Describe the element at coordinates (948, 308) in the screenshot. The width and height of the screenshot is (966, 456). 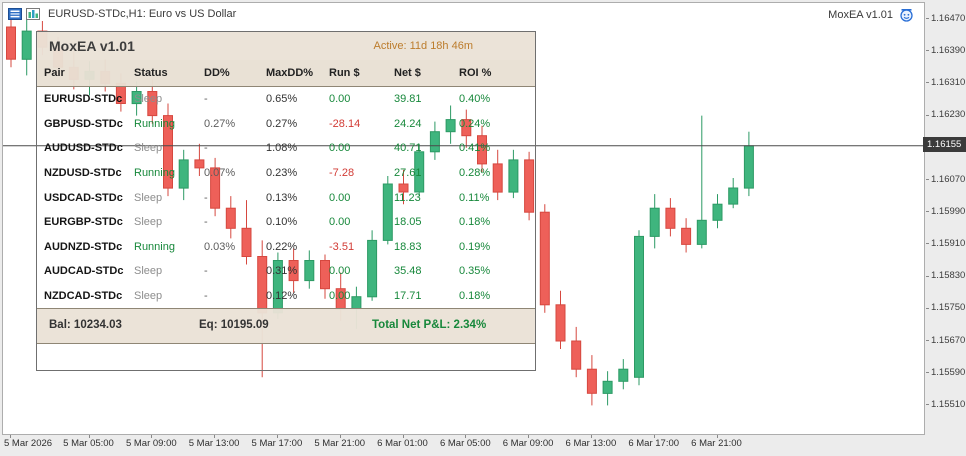
I see `price-axis-label: 1.15750` at that location.